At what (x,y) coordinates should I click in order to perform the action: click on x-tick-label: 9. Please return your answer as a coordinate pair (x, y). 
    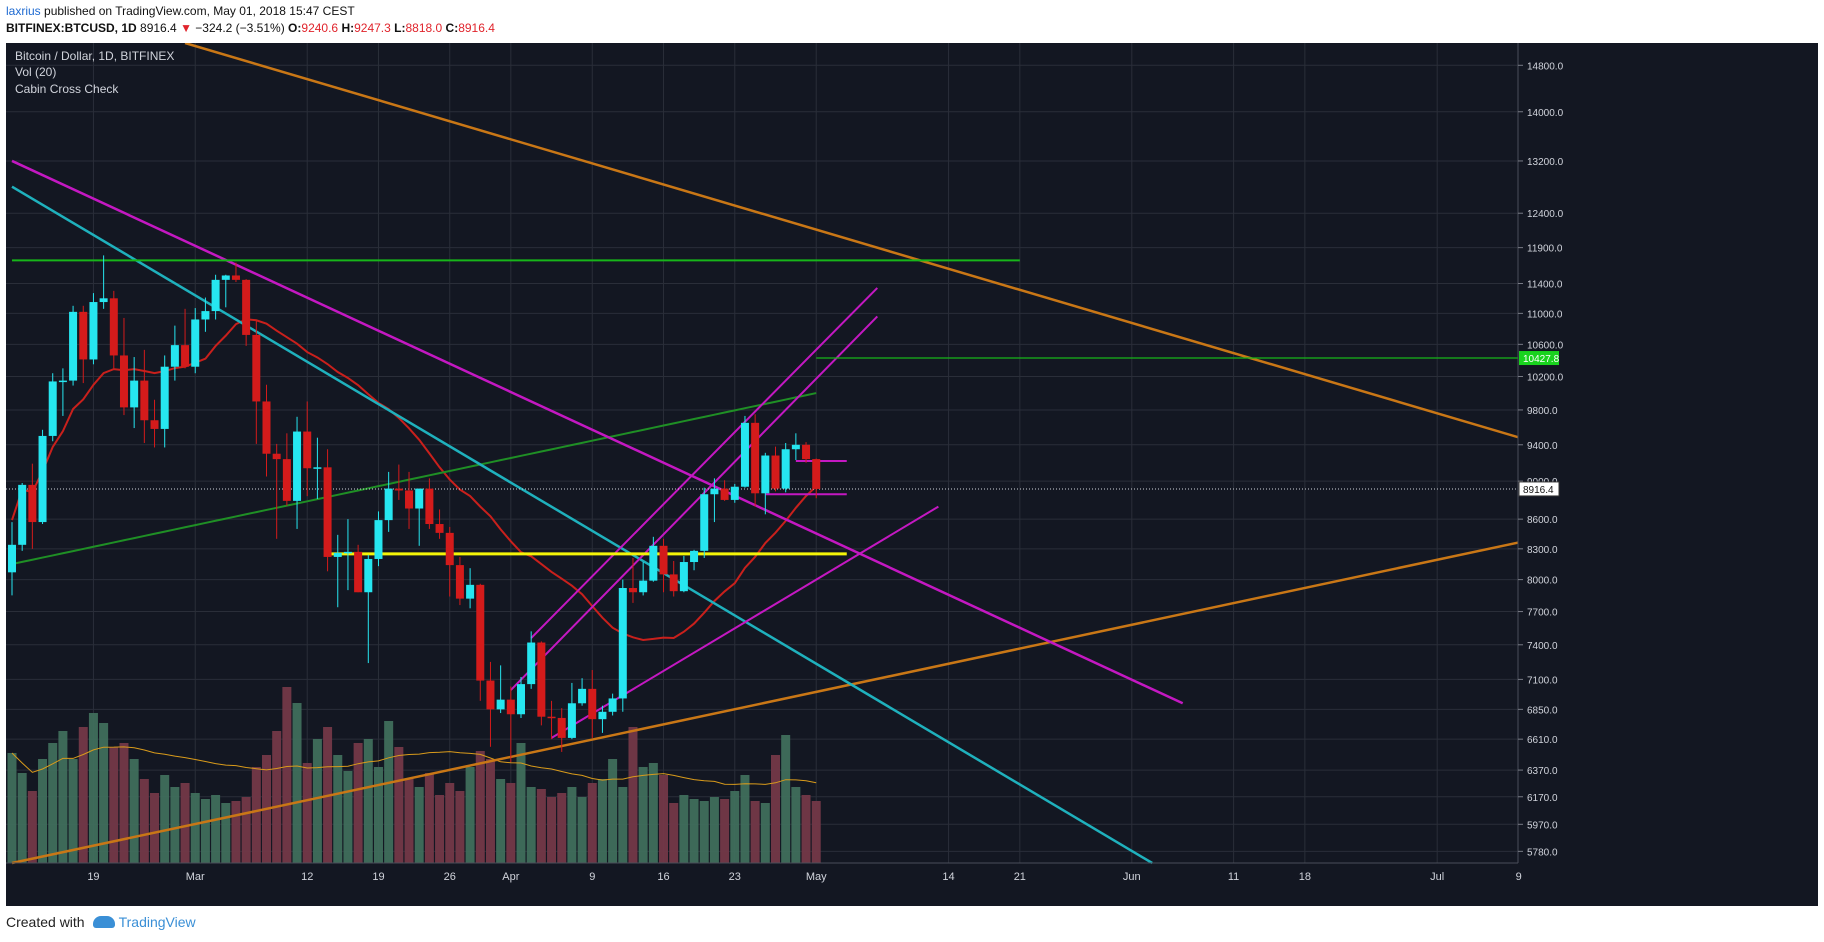
    Looking at the image, I should click on (592, 877).